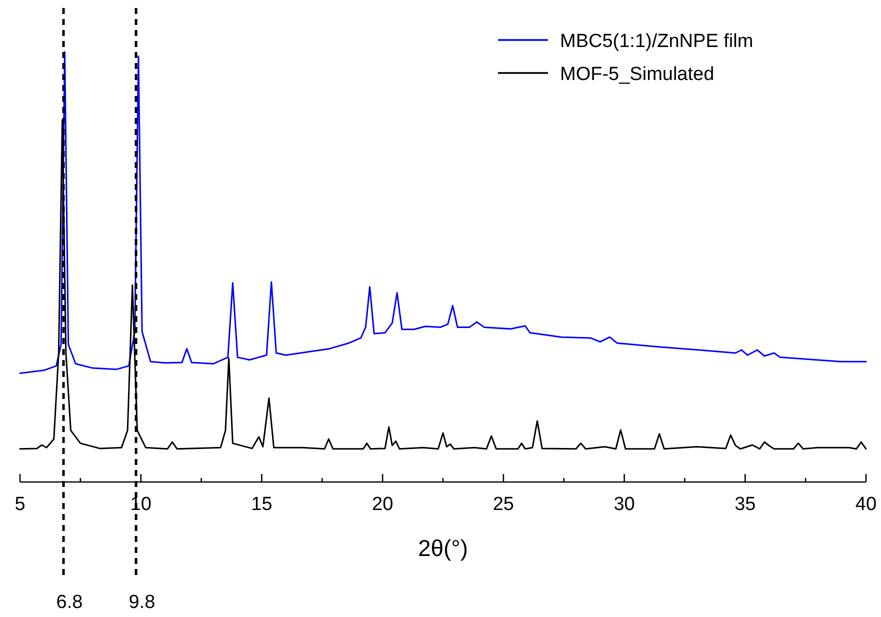 The width and height of the screenshot is (881, 617). Describe the element at coordinates (866, 504) in the screenshot. I see `x-tick-label: 40` at that location.